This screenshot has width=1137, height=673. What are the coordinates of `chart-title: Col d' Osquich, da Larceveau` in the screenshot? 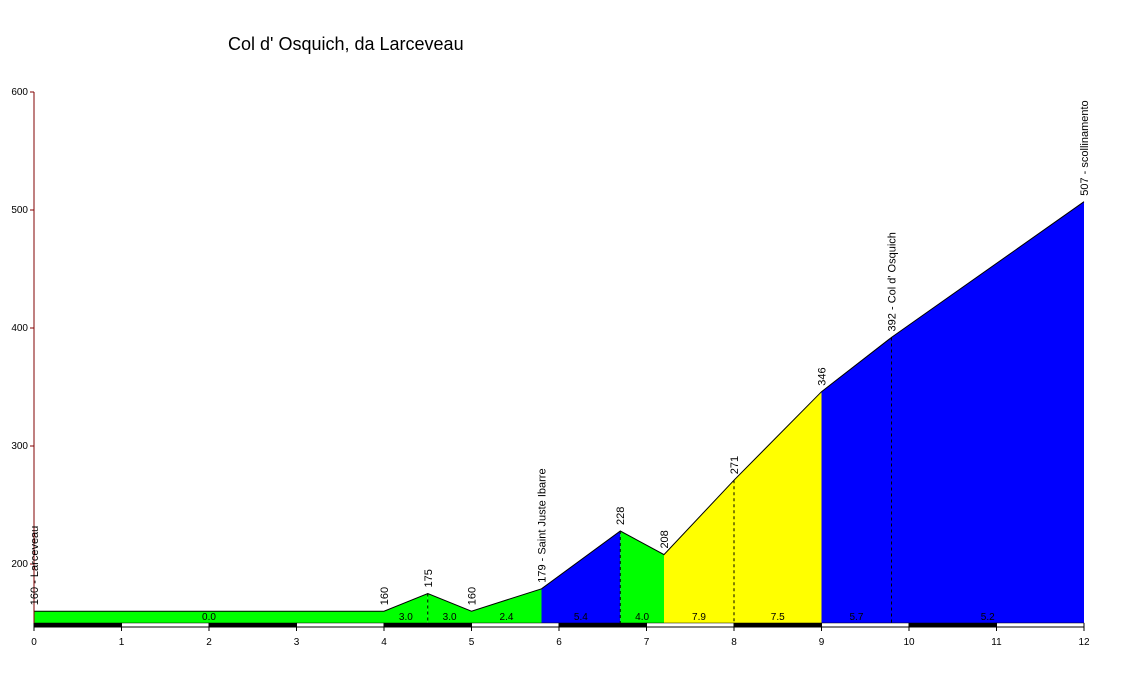 It's located at (346, 44).